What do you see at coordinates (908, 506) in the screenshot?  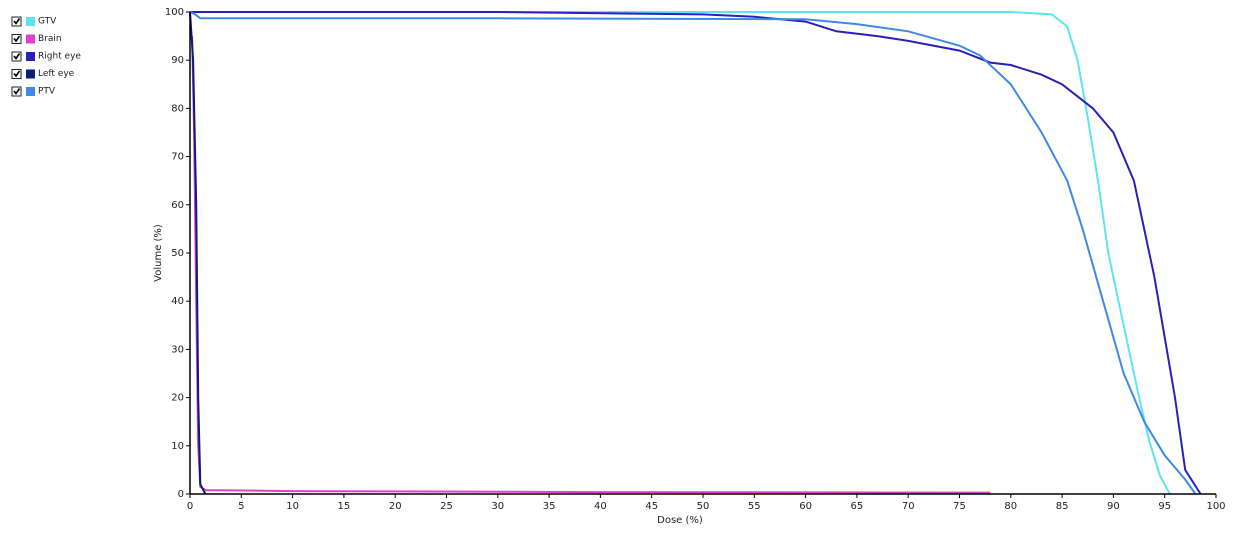 I see `x-tick-label: 70` at bounding box center [908, 506].